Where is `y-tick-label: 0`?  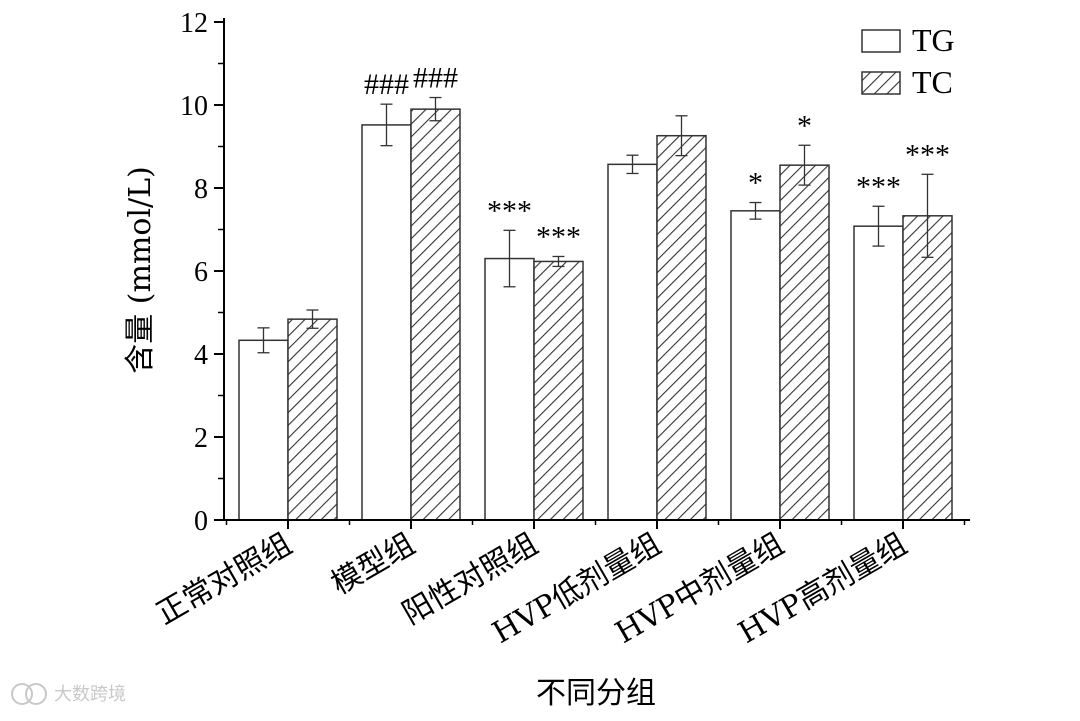 y-tick-label: 0 is located at coordinates (201, 521).